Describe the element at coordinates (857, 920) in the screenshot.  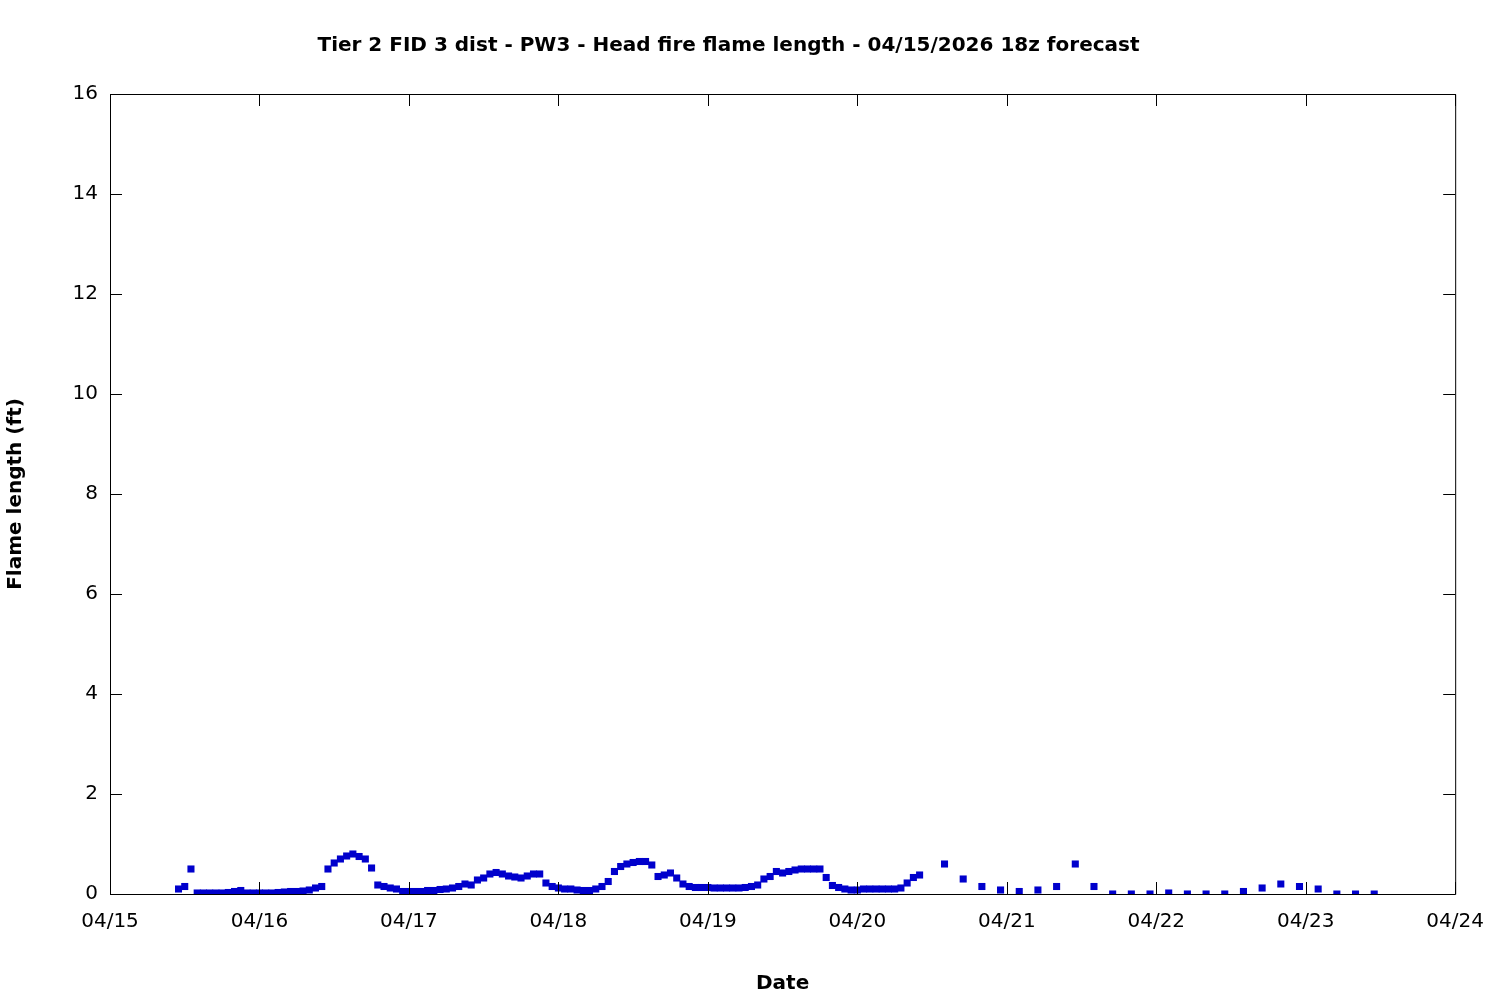
I see `x-tick-label: 04/20` at that location.